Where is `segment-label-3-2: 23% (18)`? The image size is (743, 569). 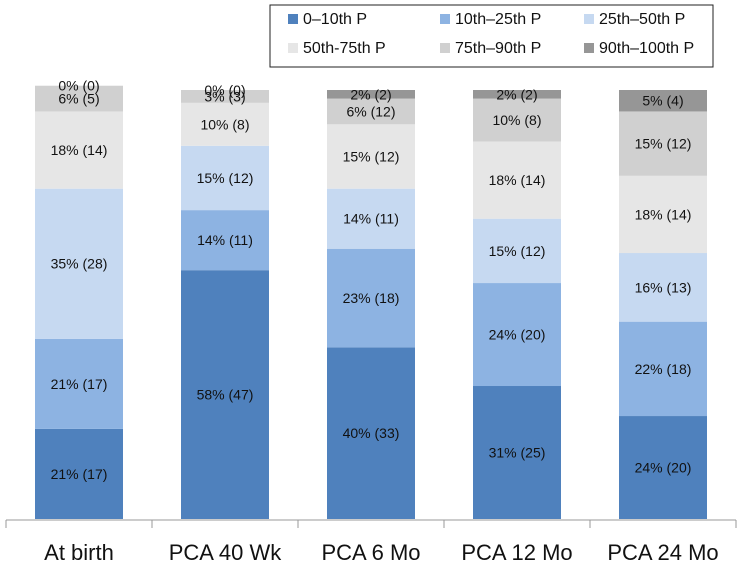
segment-label-3-2: 23% (18) is located at coordinates (371, 298).